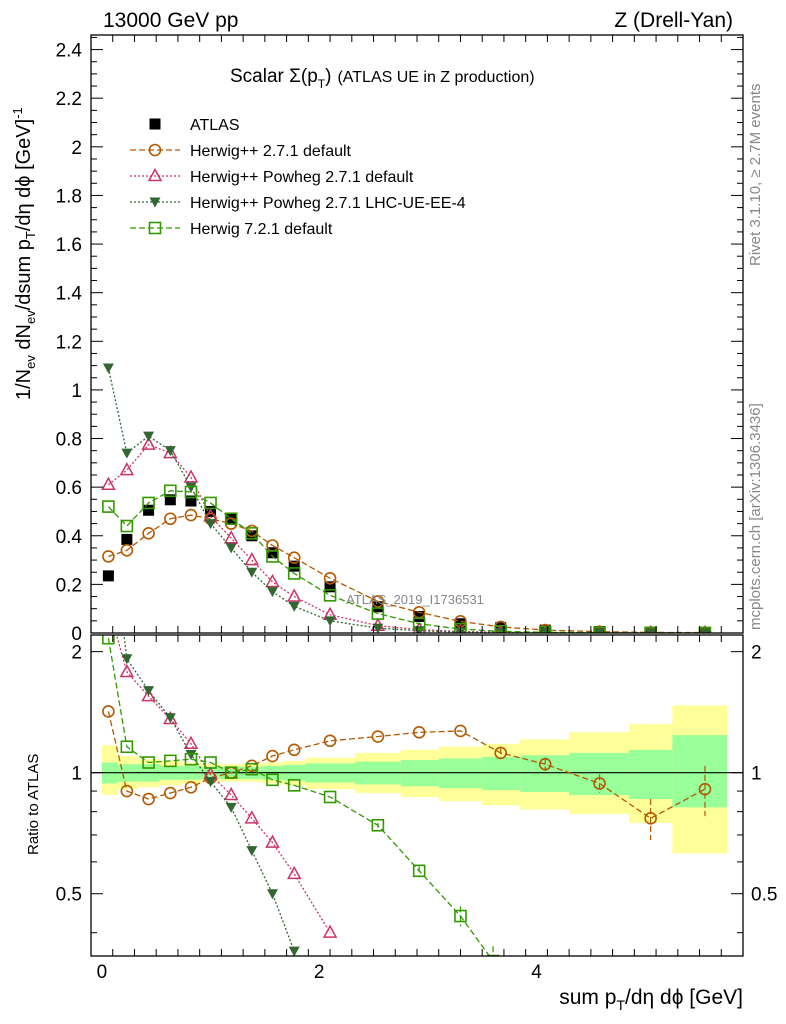 The image size is (786, 1024). I want to click on series-line, so click(406, 561).